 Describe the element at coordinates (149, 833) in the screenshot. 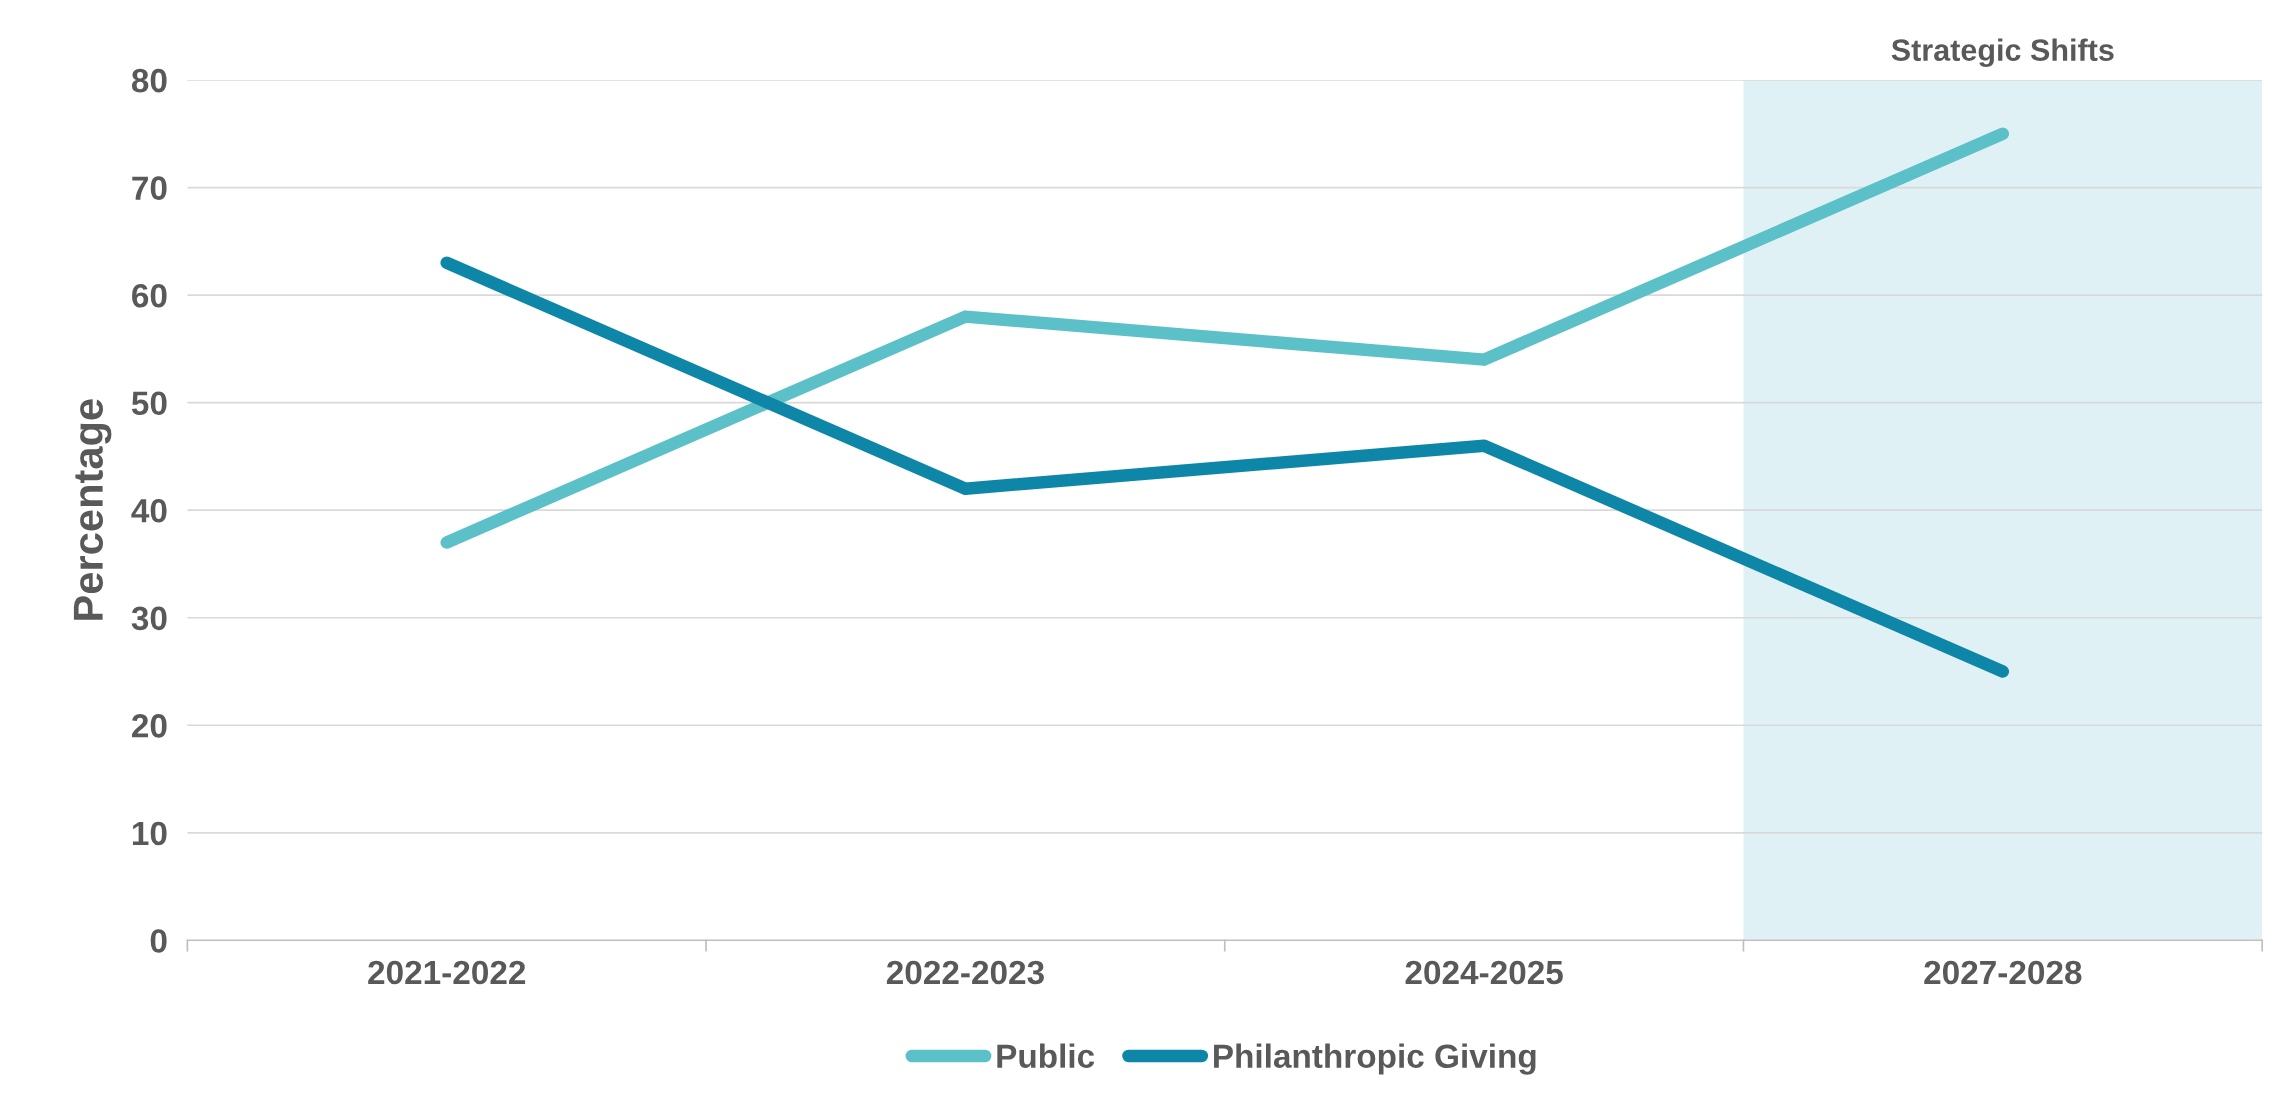

I see `y-tick-label: 10` at that location.